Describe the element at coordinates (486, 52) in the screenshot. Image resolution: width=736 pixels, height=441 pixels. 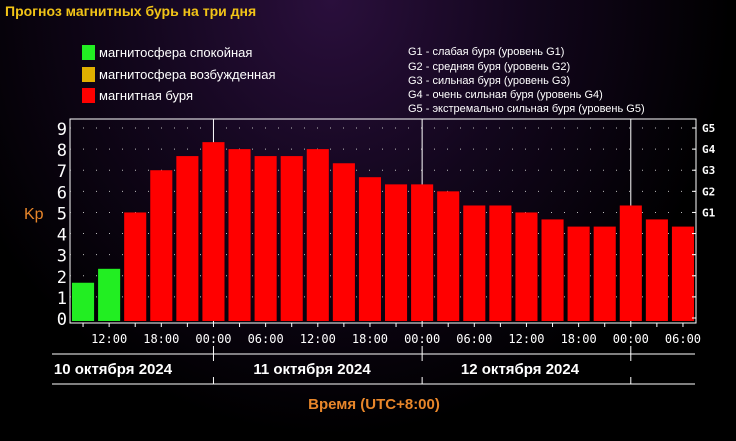
I see `g-legend-1: G1 - слабая буря (уровень G1)` at that location.